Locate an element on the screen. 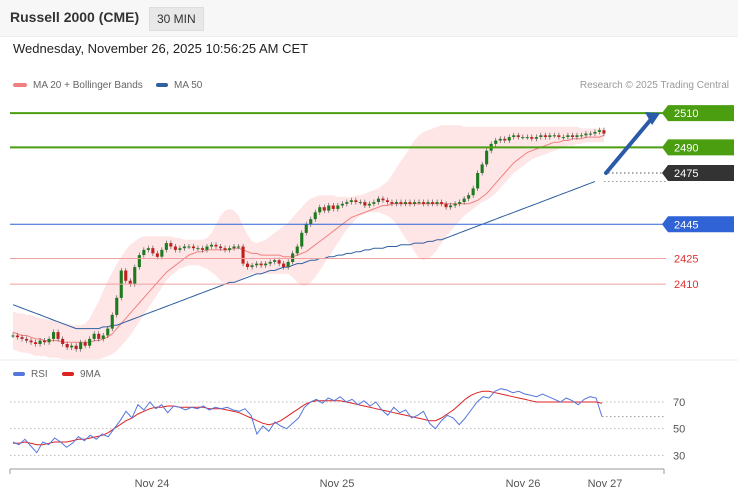 This screenshot has height=500, width=738. time-axis: Nov 24 Nov 25 Nov 26 Nov 27 is located at coordinates (337, 479).